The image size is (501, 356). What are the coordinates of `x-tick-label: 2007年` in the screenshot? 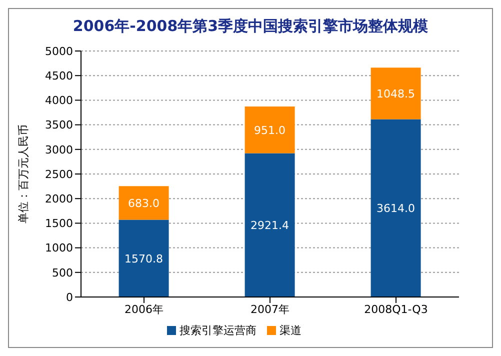 It's located at (270, 309).